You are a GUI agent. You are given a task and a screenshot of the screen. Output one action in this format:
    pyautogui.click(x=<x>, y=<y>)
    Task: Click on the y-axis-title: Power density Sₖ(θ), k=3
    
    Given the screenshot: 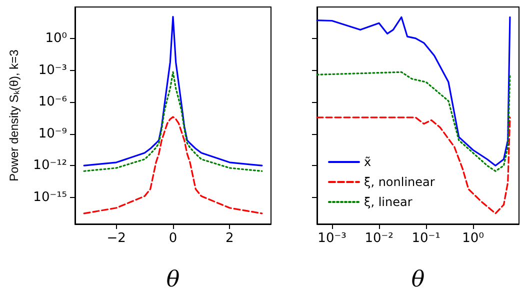 What is the action you would take?
    pyautogui.click(x=14, y=115)
    